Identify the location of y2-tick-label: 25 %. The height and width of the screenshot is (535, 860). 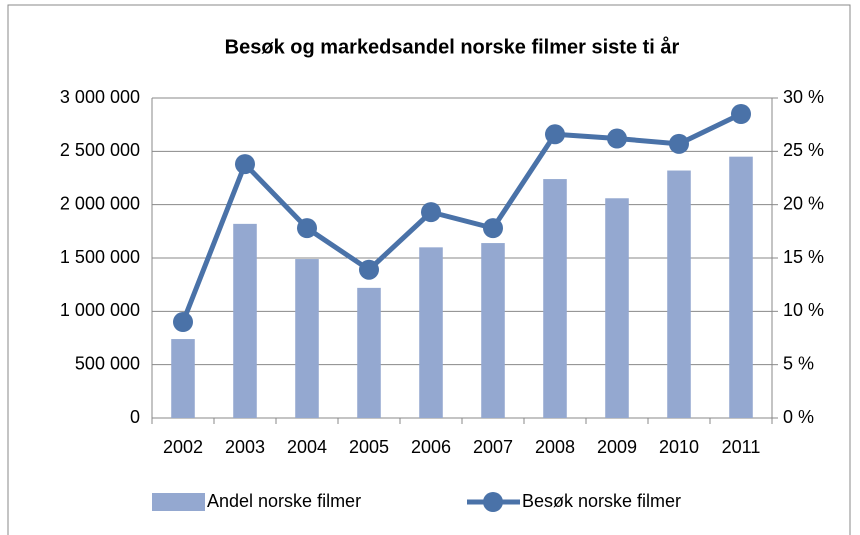
(803, 150).